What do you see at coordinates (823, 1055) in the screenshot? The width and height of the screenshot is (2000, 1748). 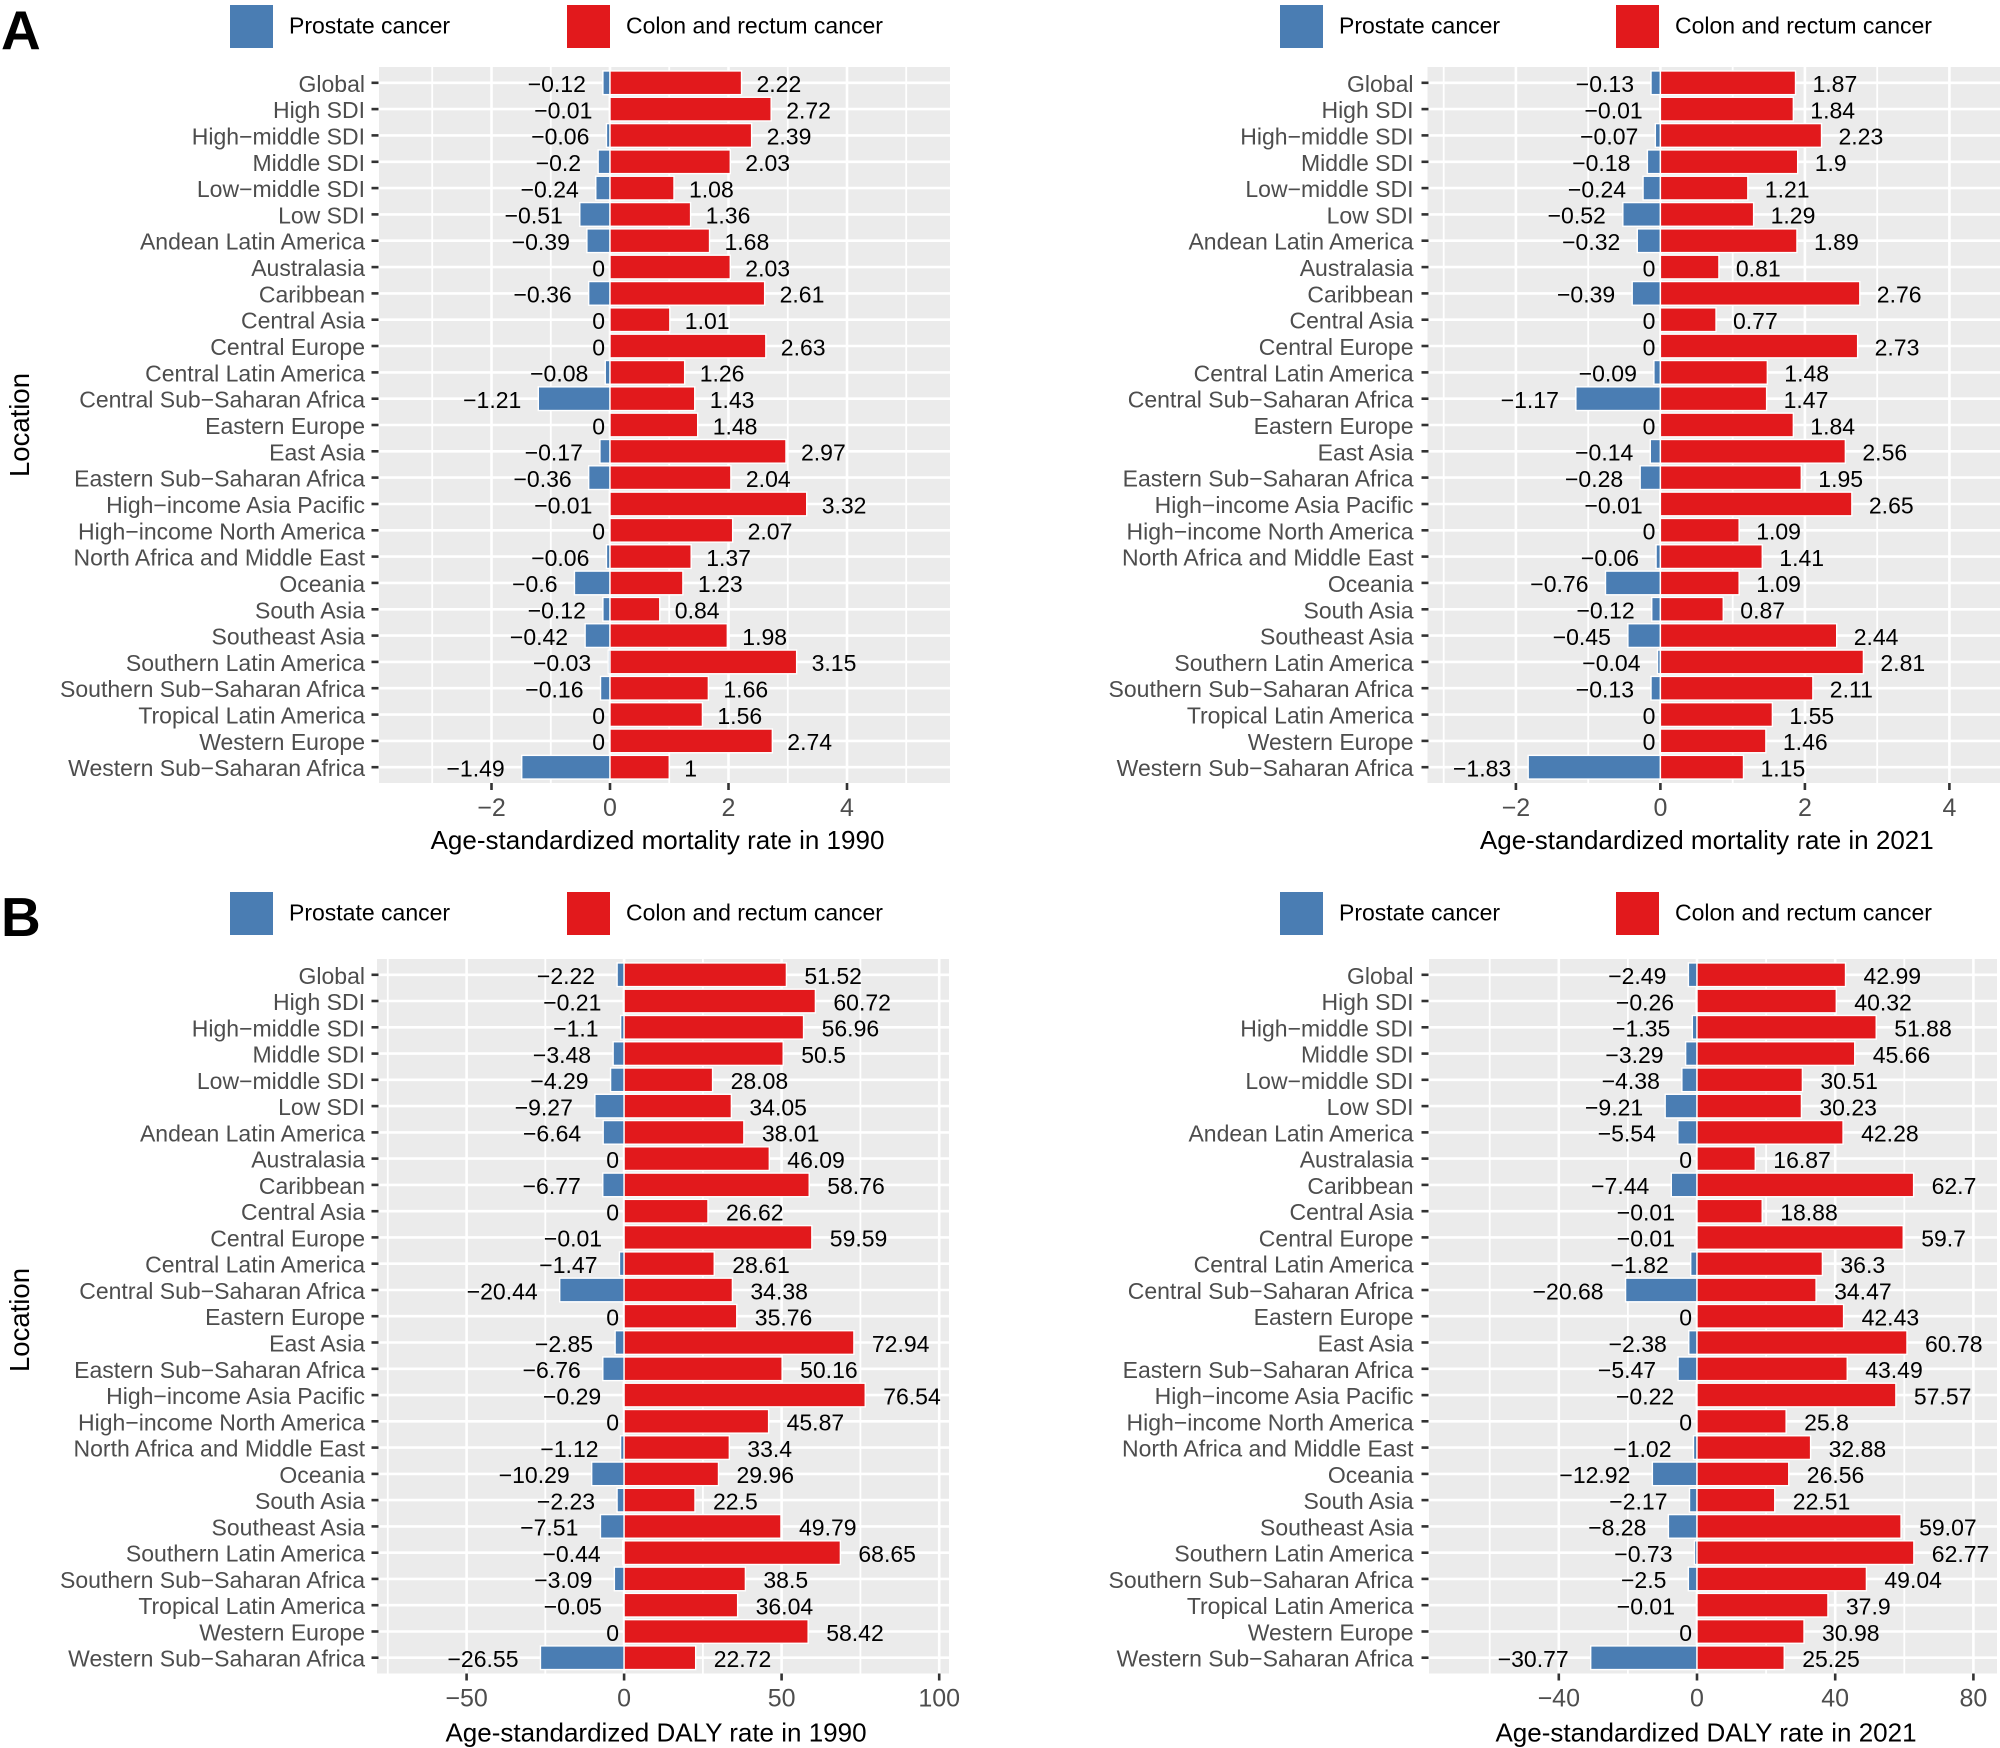 I see `svg-text: 50.5` at bounding box center [823, 1055].